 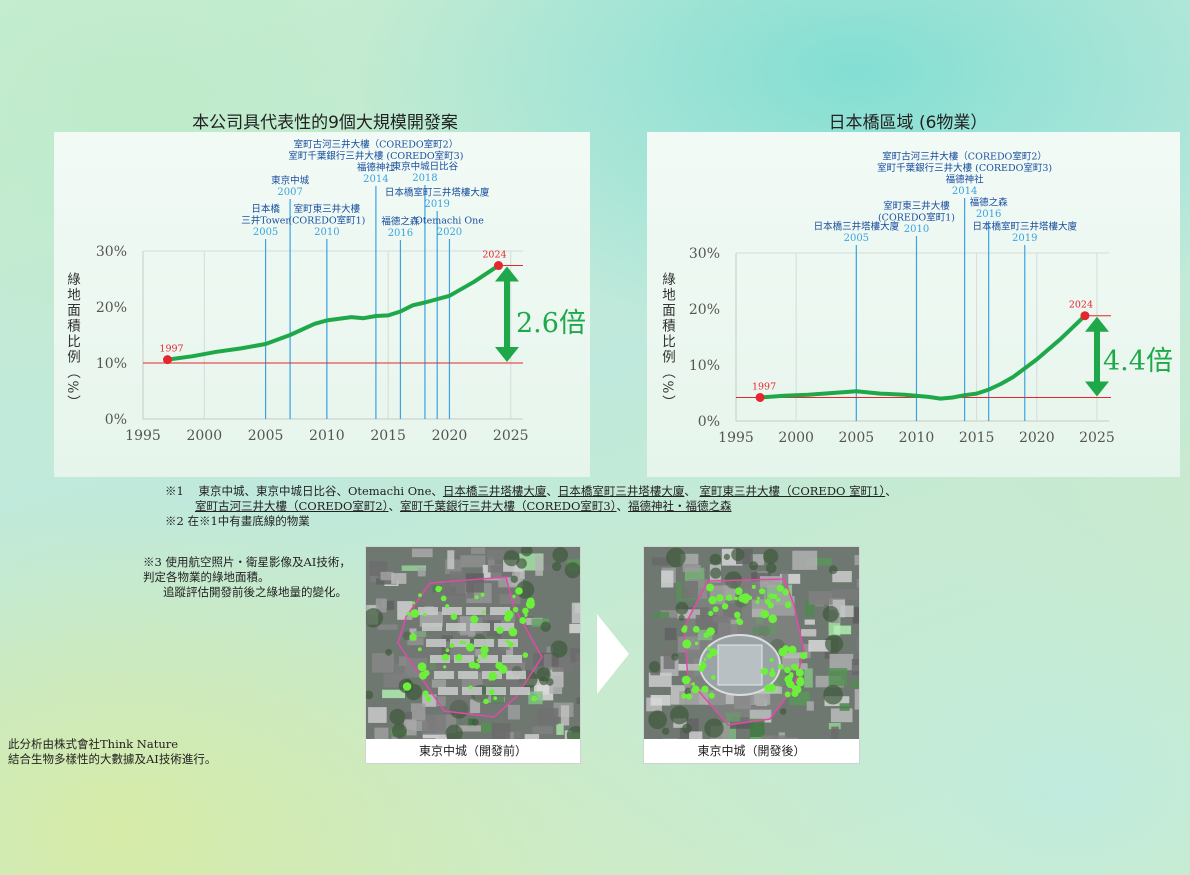 I want to click on y-tick-label: 20%, so click(x=111, y=308).